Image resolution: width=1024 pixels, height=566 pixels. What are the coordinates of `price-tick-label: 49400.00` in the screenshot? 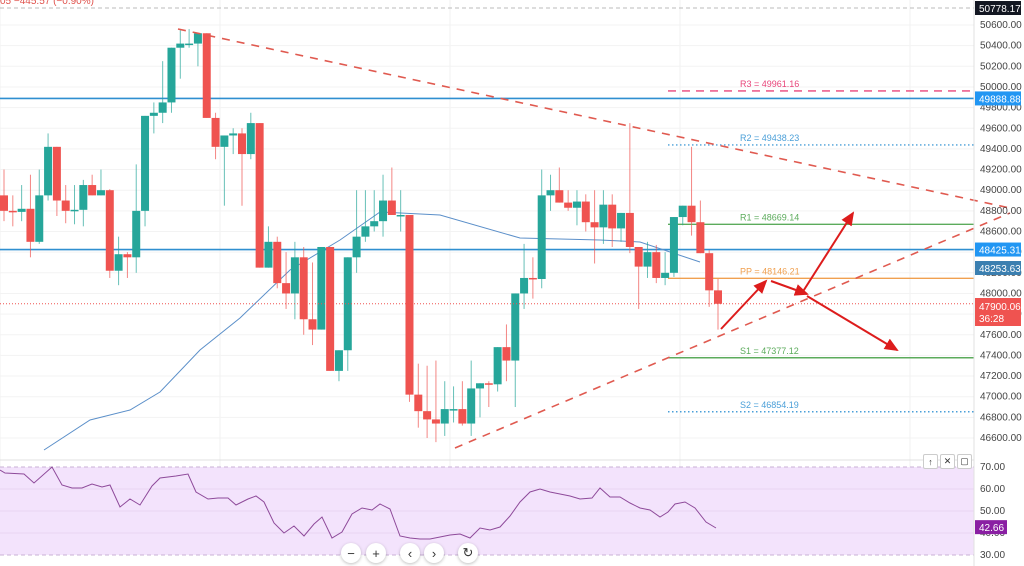 It's located at (1001, 149).